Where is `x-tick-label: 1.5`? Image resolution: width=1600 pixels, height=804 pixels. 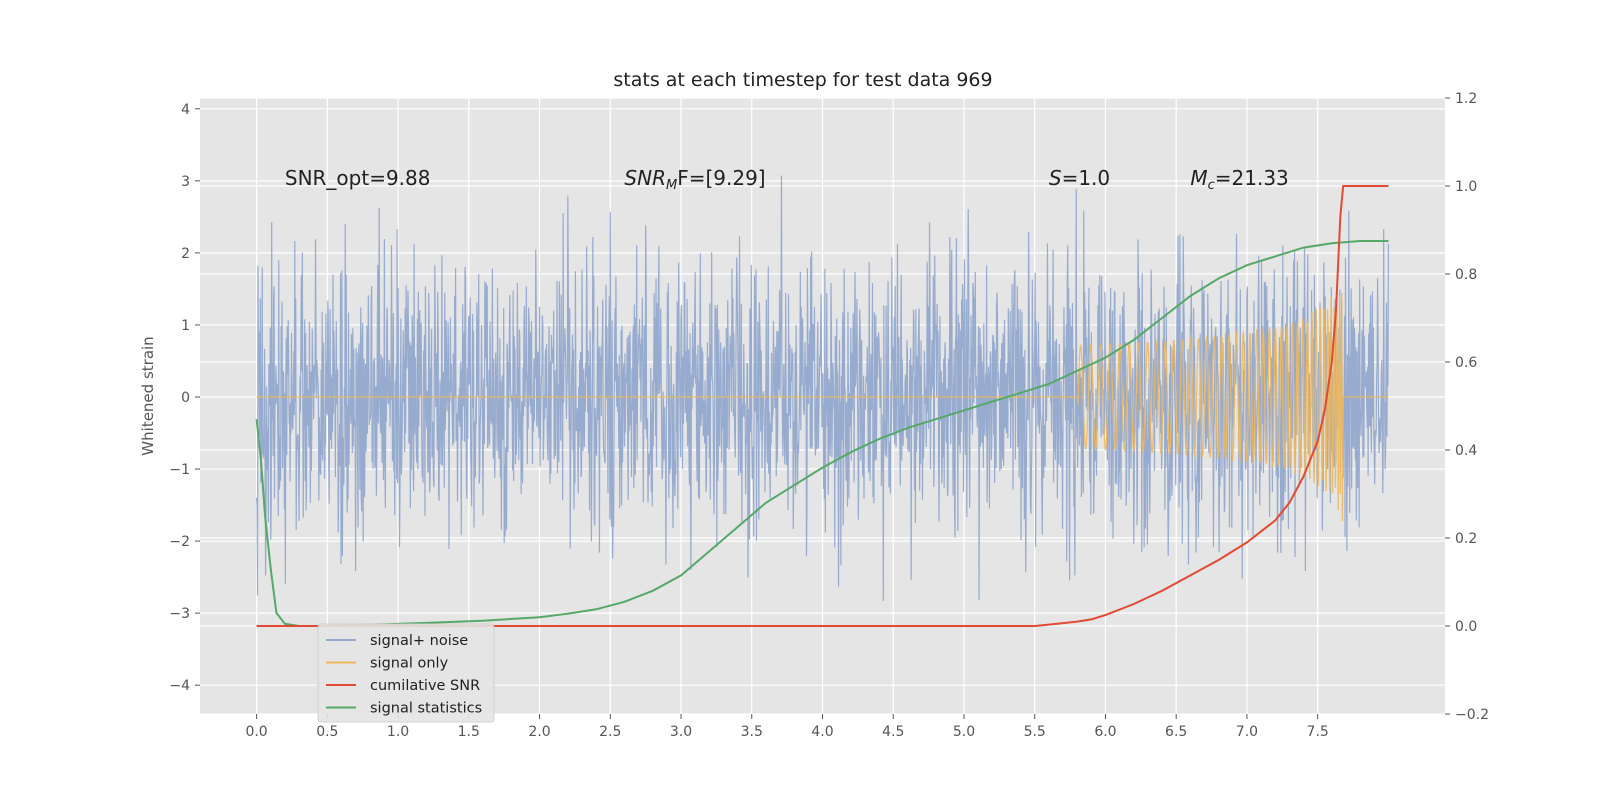 x-tick-label: 1.5 is located at coordinates (469, 732).